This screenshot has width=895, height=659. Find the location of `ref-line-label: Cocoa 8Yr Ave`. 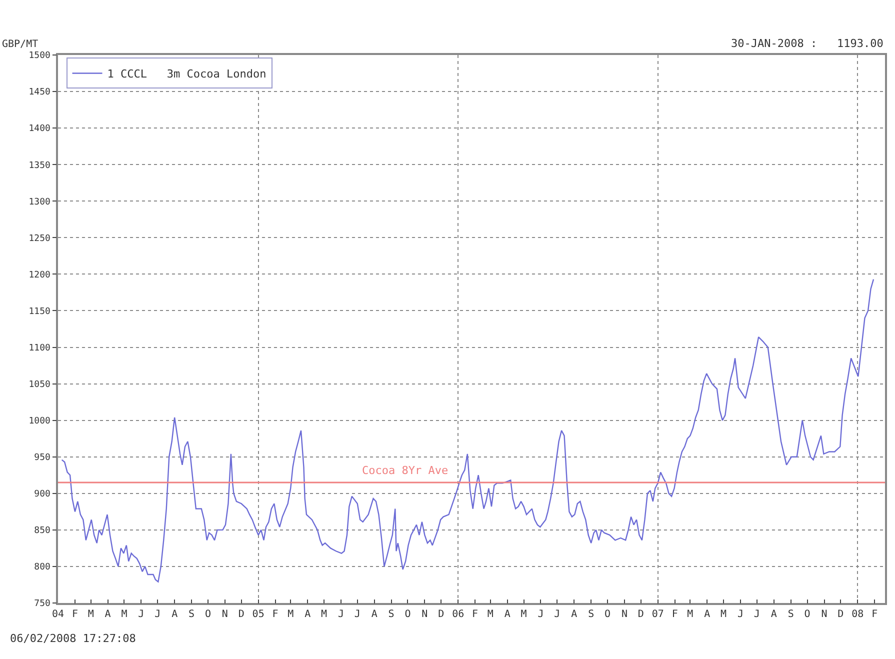

ref-line-label: Cocoa 8Yr Ave is located at coordinates (405, 470).